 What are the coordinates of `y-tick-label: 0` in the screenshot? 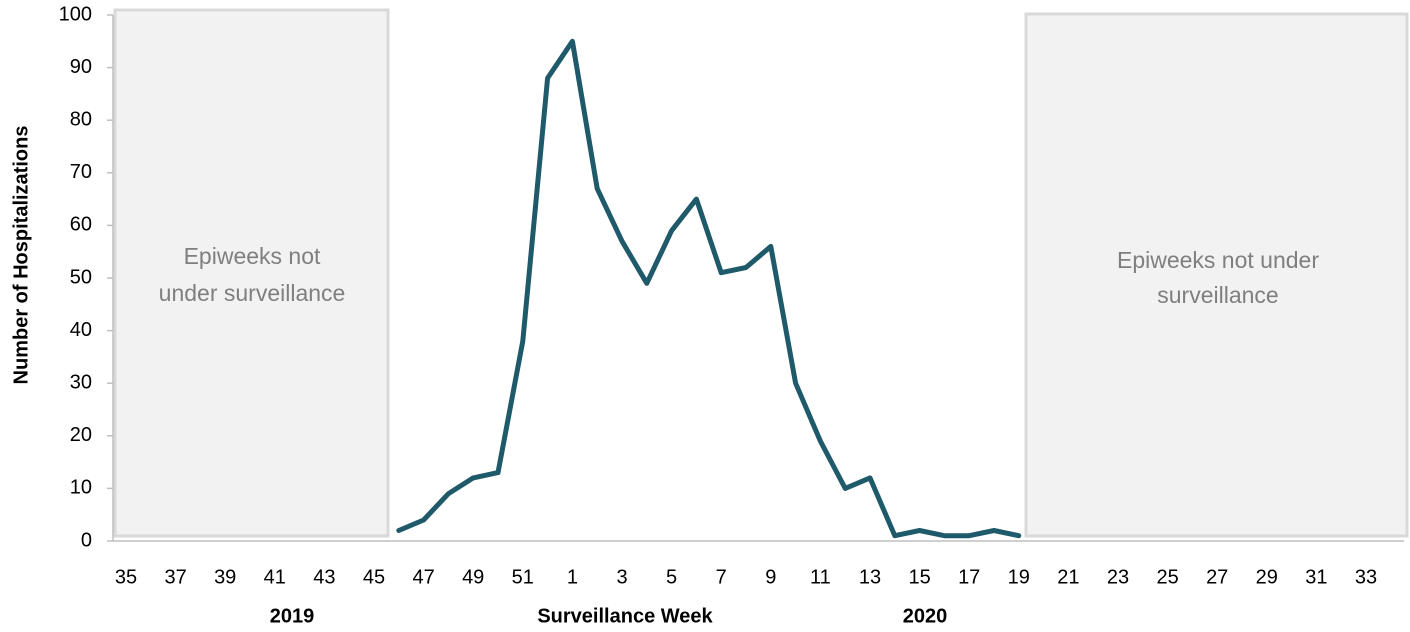 It's located at (86, 540).